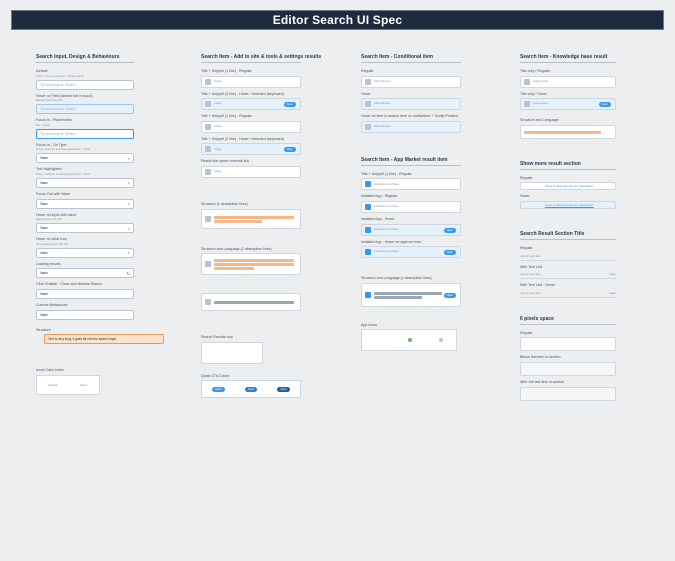 The image size is (675, 561). What do you see at coordinates (530, 274) in the screenshot?
I see `section-text: App for your site` at bounding box center [530, 274].